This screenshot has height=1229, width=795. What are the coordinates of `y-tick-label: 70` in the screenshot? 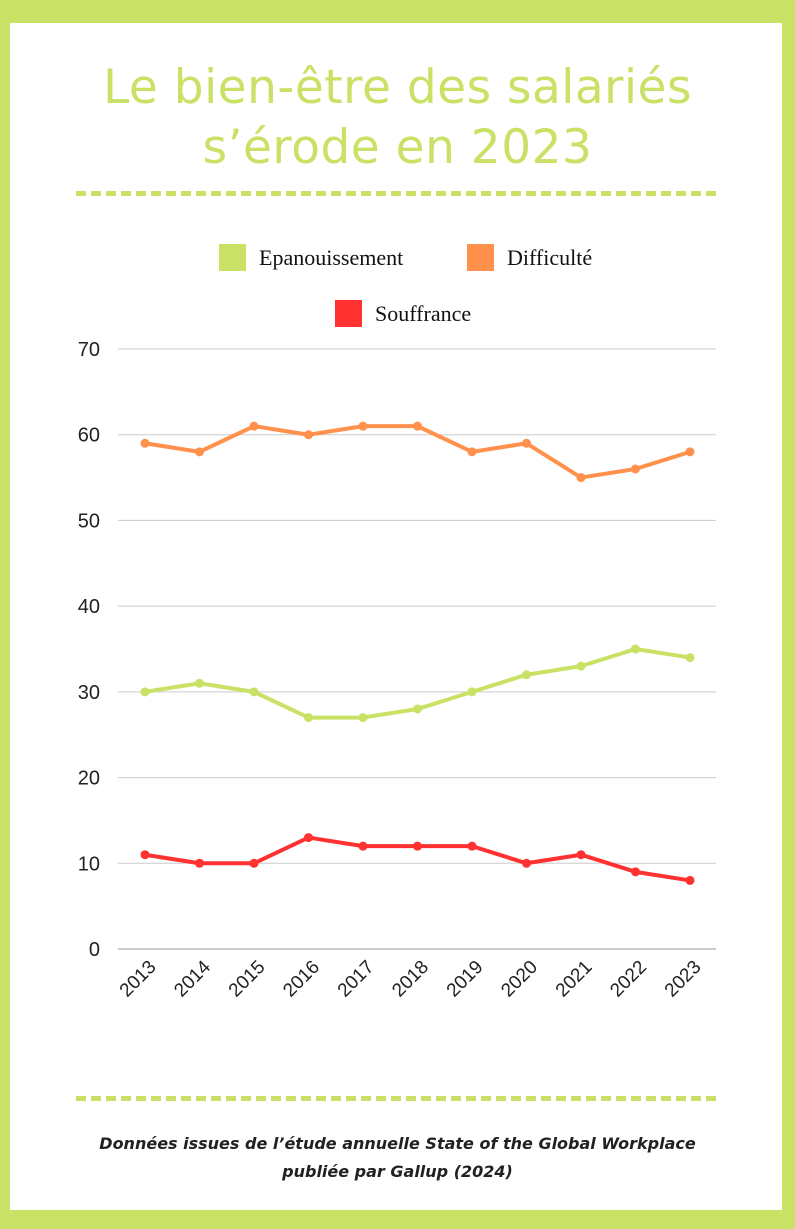 It's located at (89, 350).